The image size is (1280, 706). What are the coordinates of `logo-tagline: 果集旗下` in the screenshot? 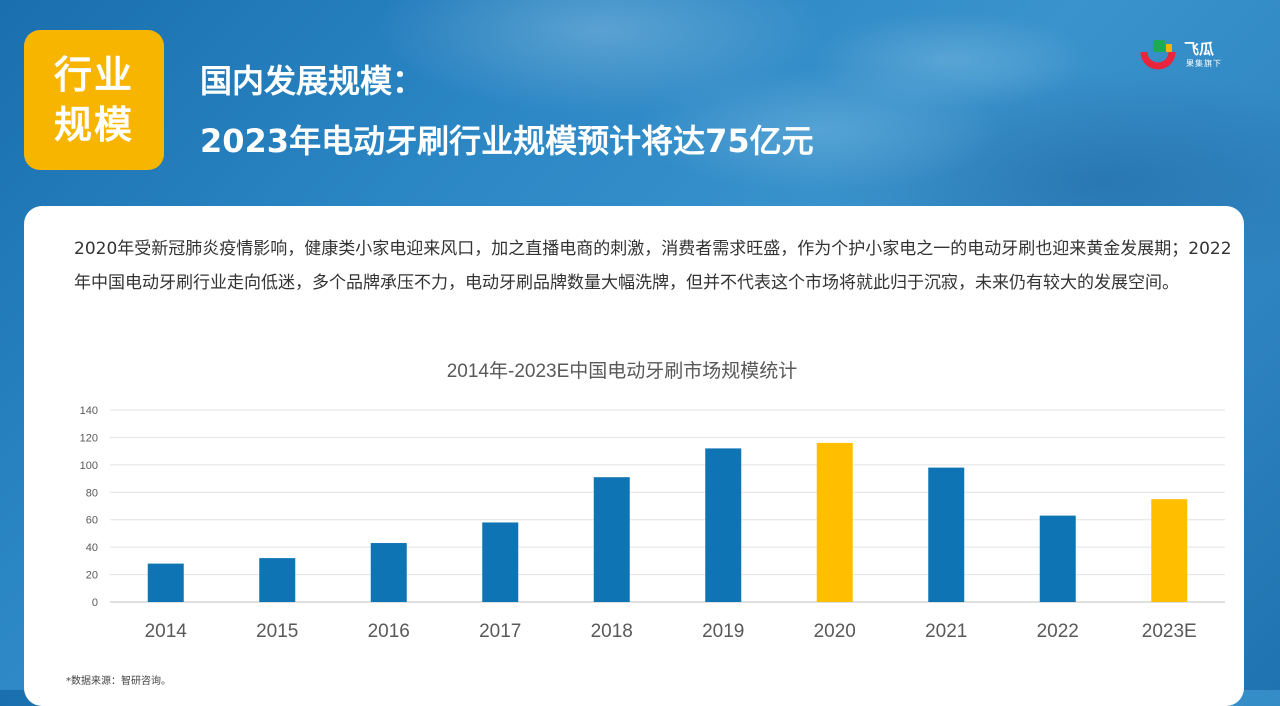 It's located at (1204, 63).